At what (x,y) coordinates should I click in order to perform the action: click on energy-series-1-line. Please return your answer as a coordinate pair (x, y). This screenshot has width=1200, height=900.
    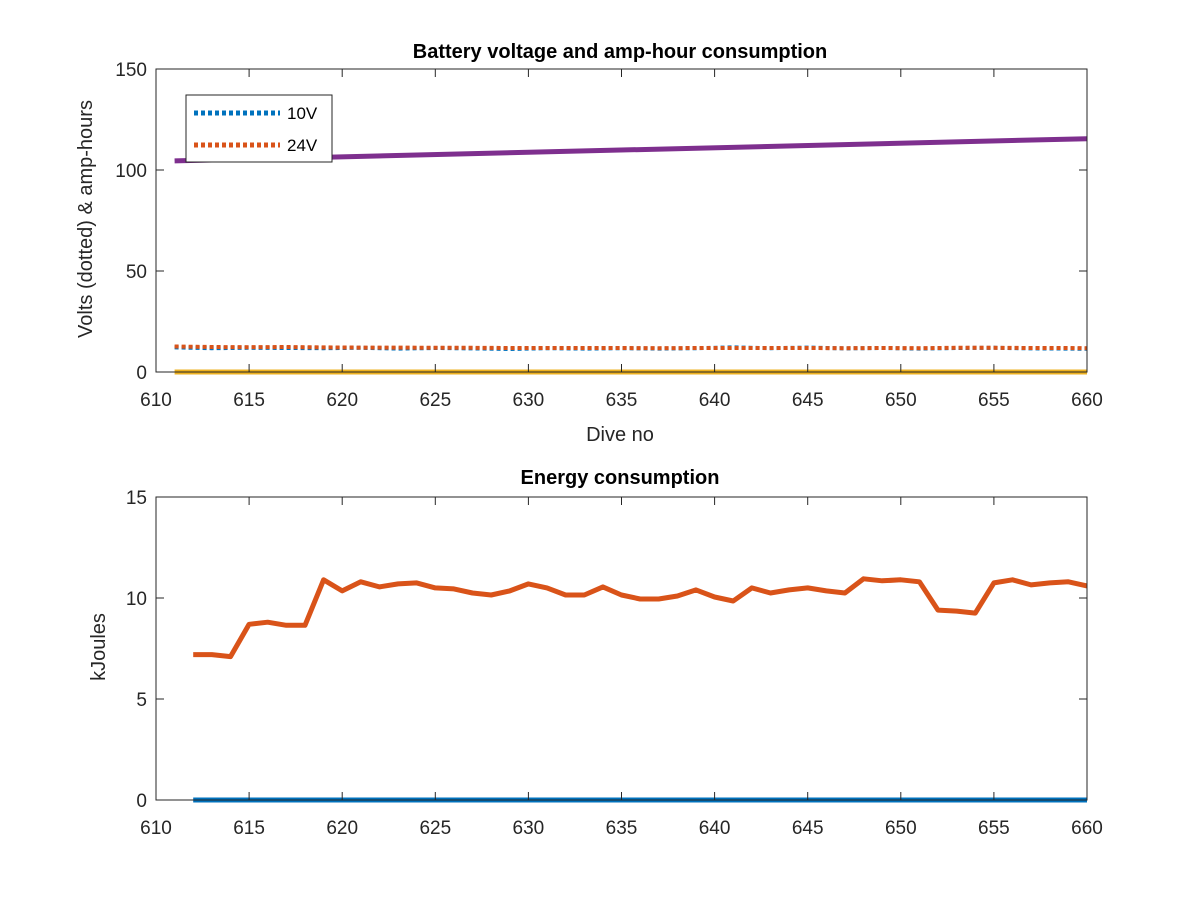
    Looking at the image, I should click on (640, 618).